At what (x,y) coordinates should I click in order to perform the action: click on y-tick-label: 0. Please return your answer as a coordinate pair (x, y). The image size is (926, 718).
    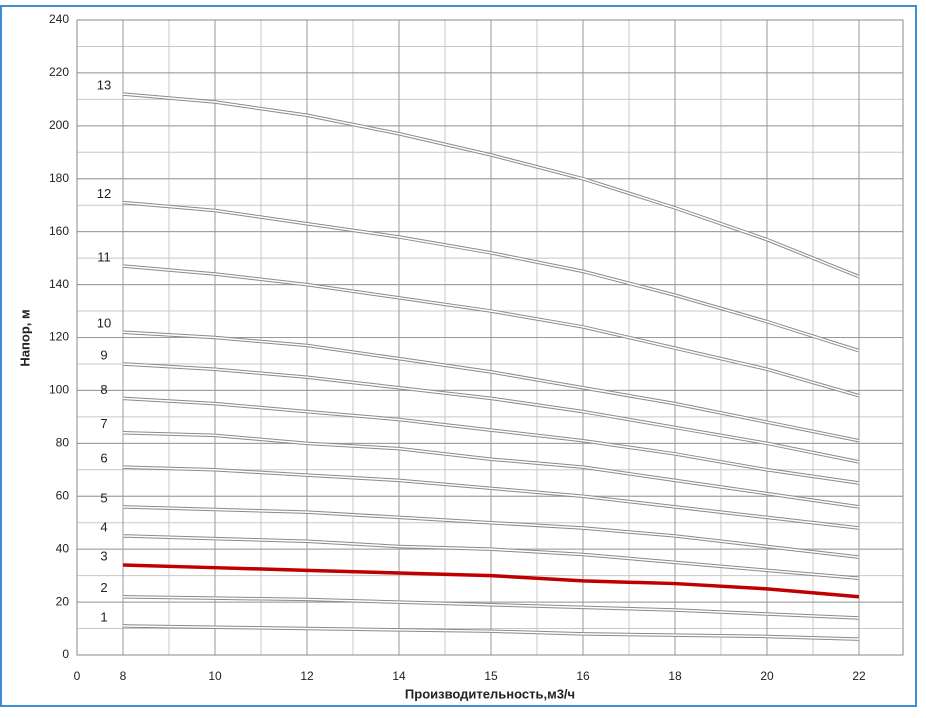
    Looking at the image, I should click on (65, 654).